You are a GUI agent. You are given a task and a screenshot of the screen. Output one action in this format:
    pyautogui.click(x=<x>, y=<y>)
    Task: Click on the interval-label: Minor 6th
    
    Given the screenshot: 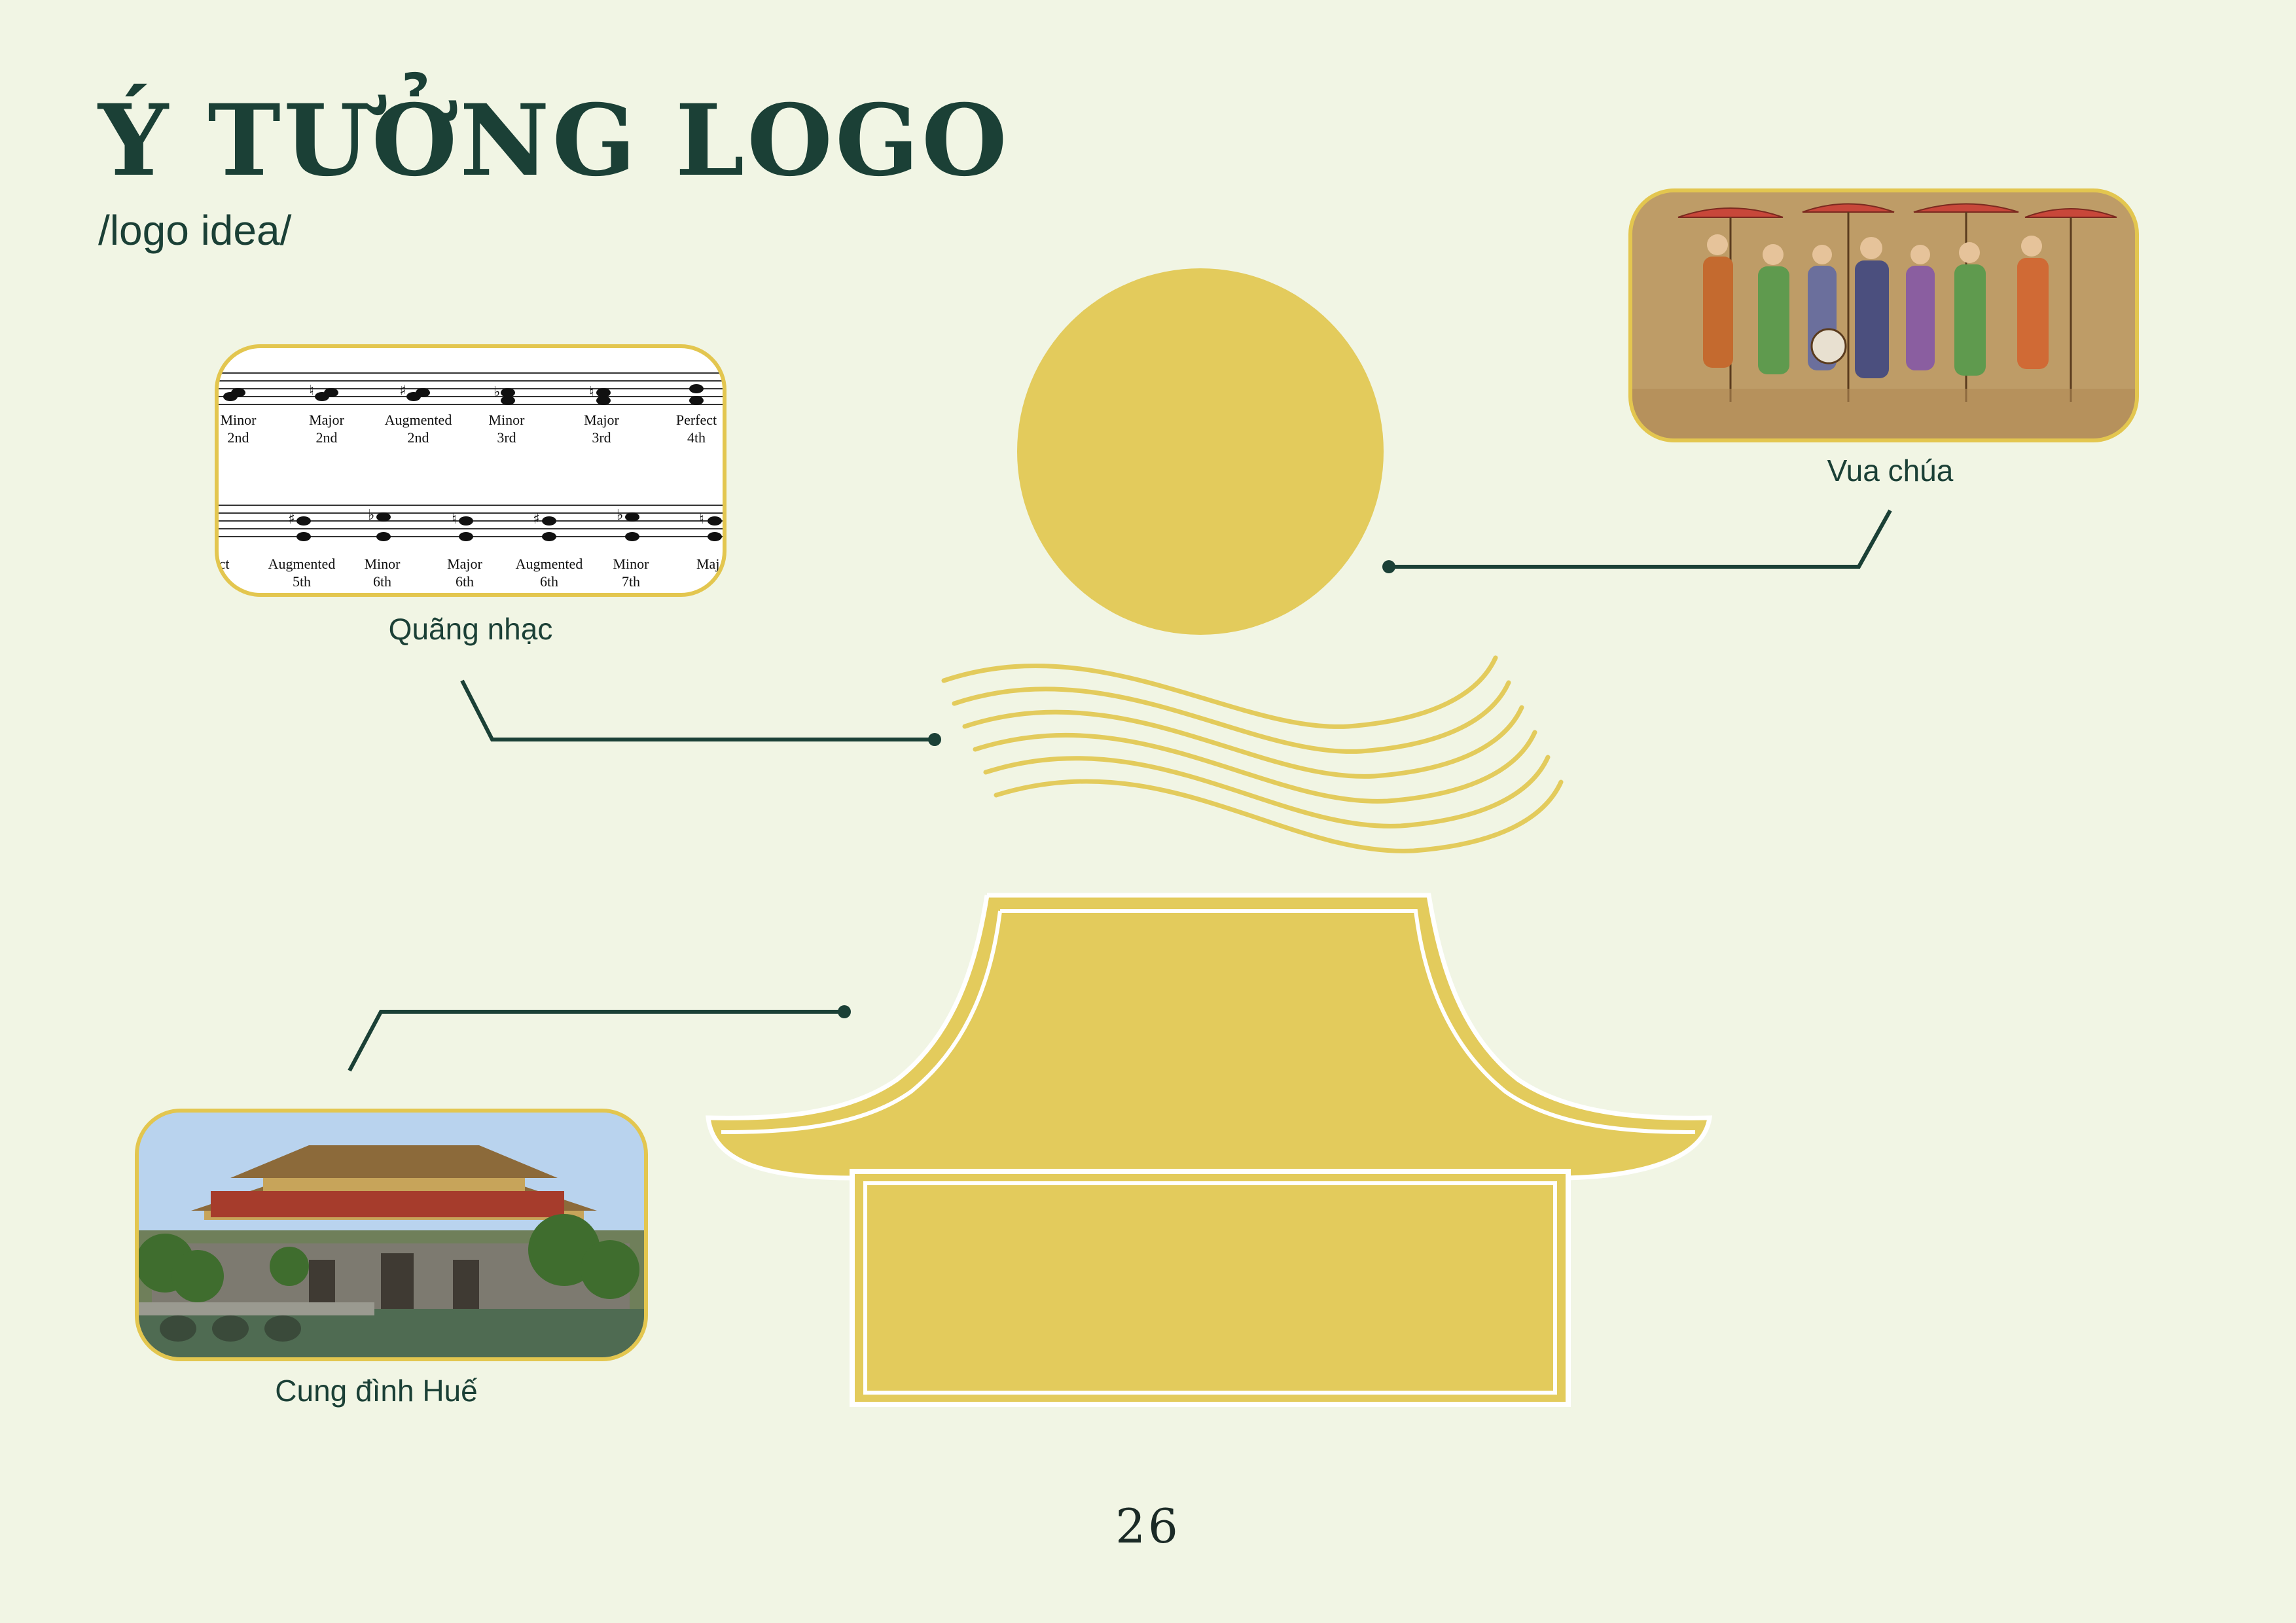 What is the action you would take?
    pyautogui.click(x=382, y=573)
    